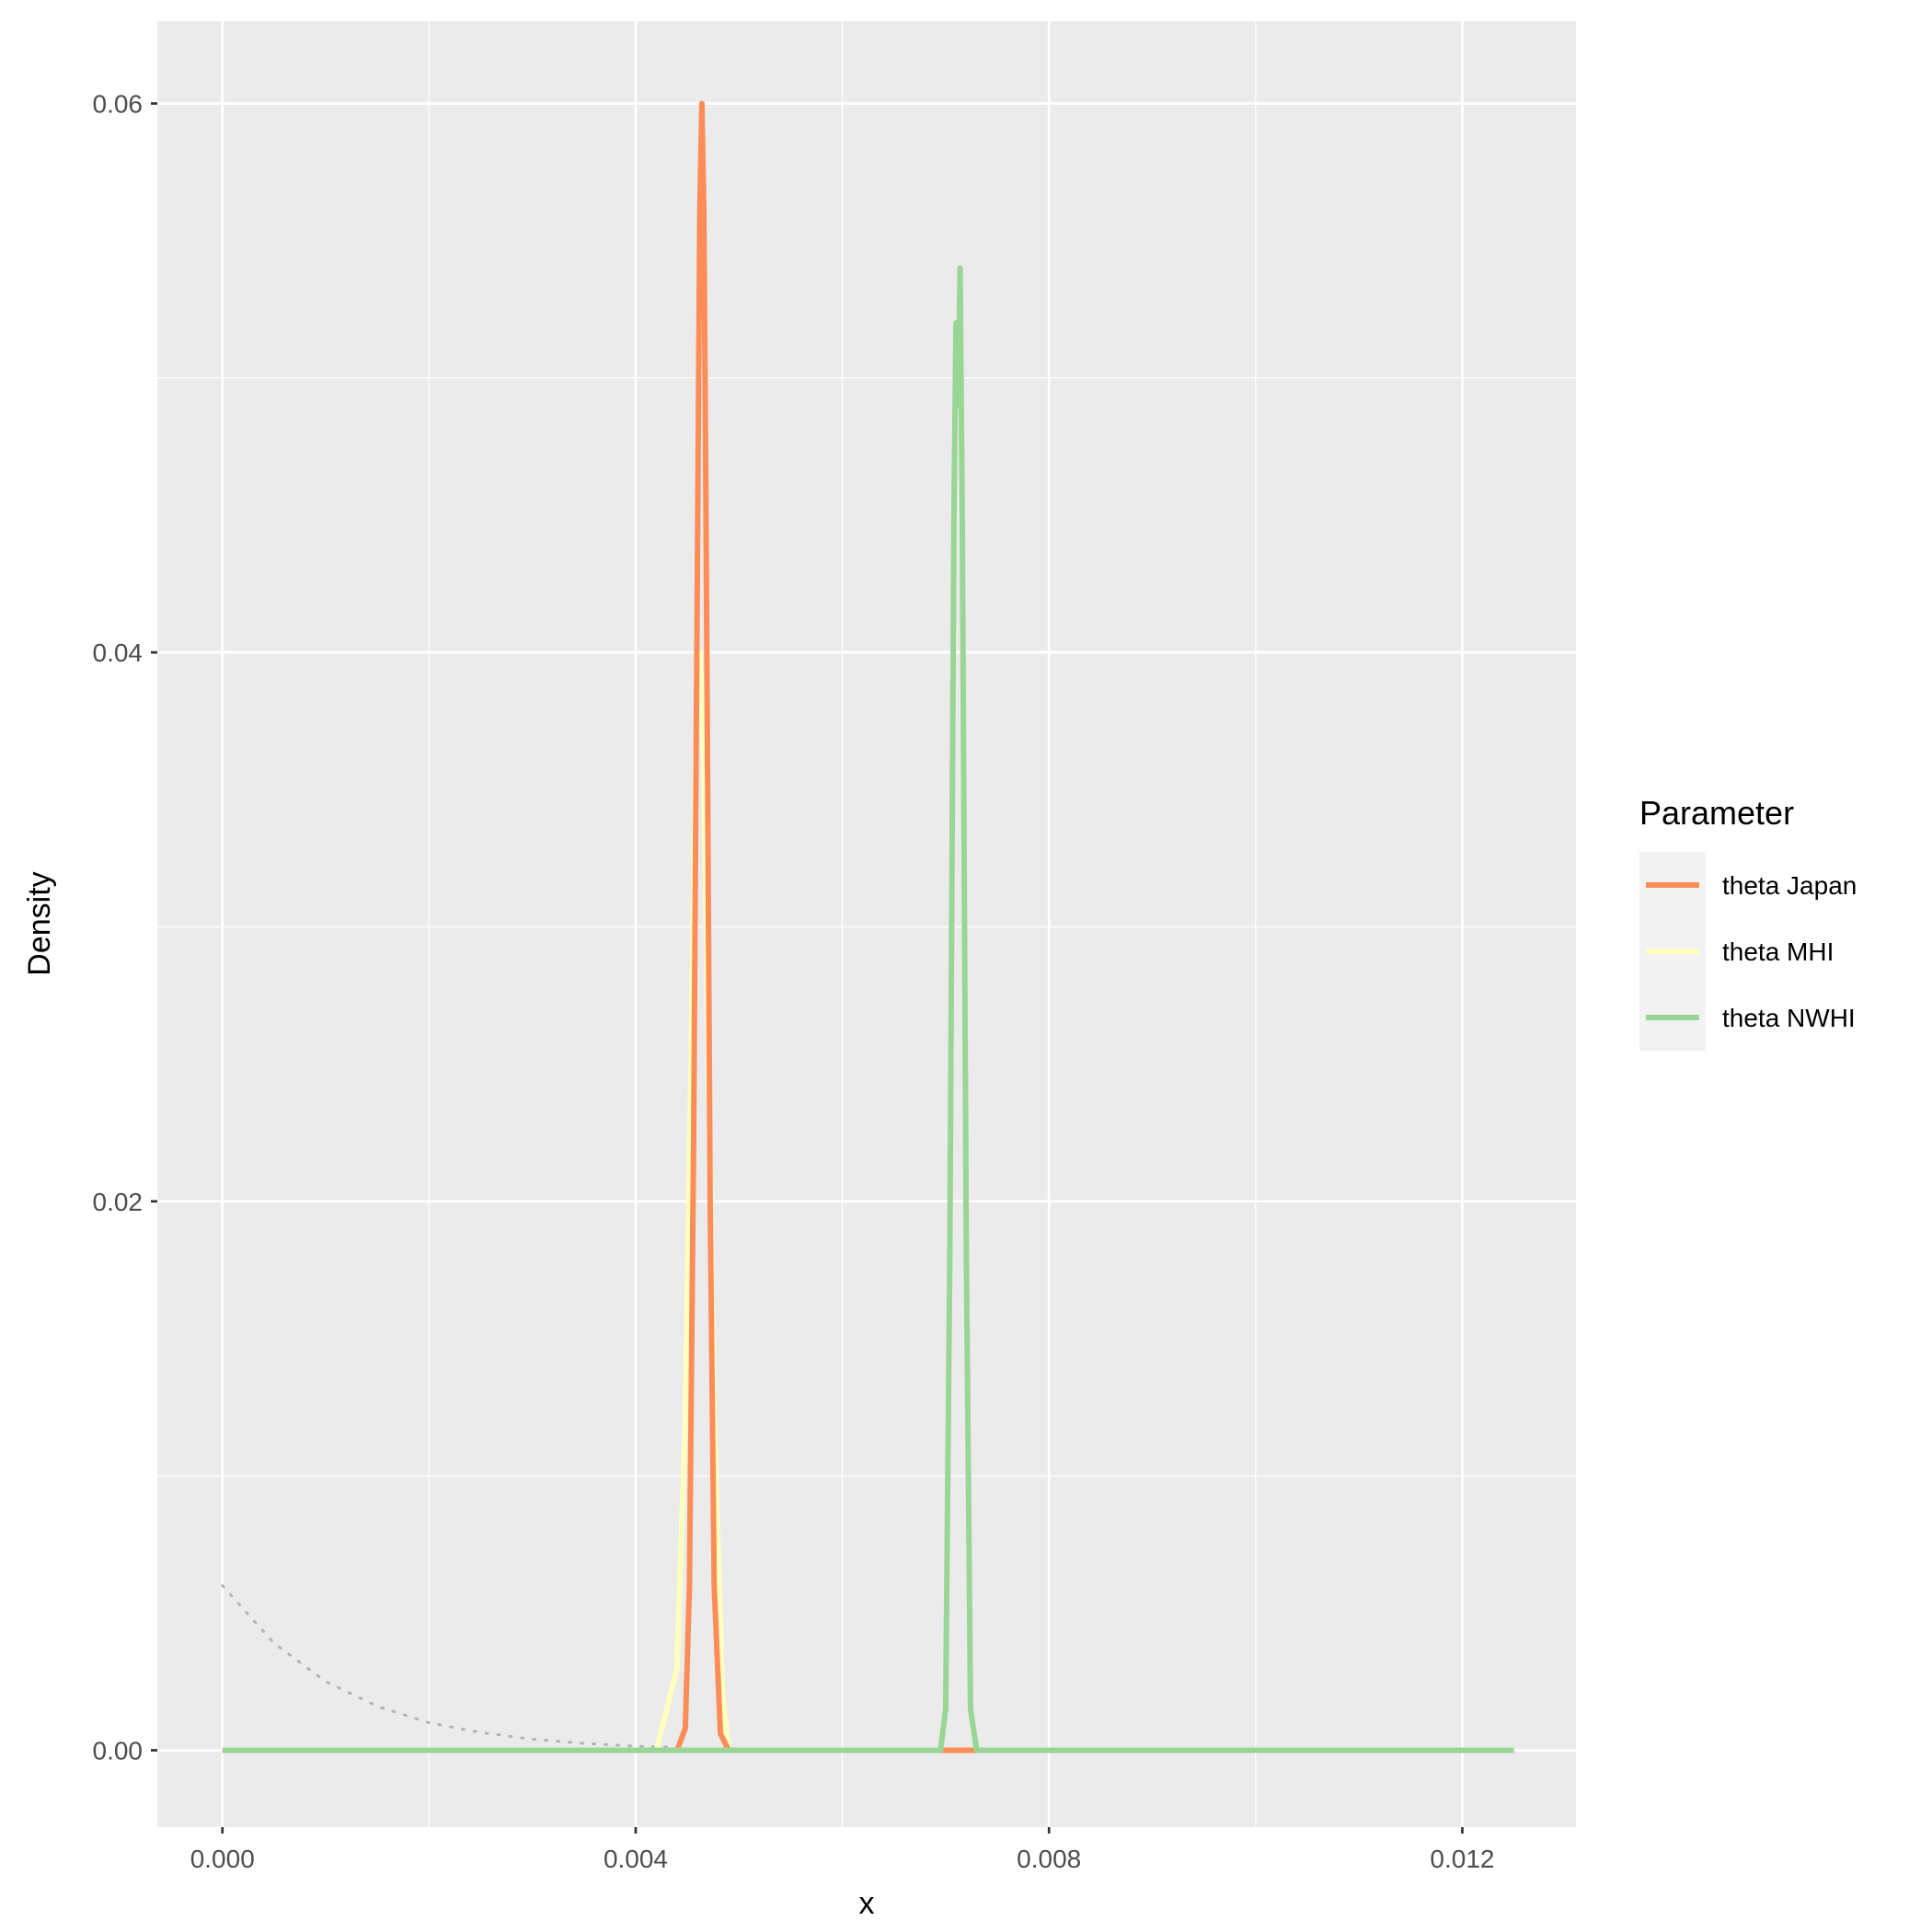  What do you see at coordinates (118, 1750) in the screenshot?
I see `y-tick-label: 0.00` at bounding box center [118, 1750].